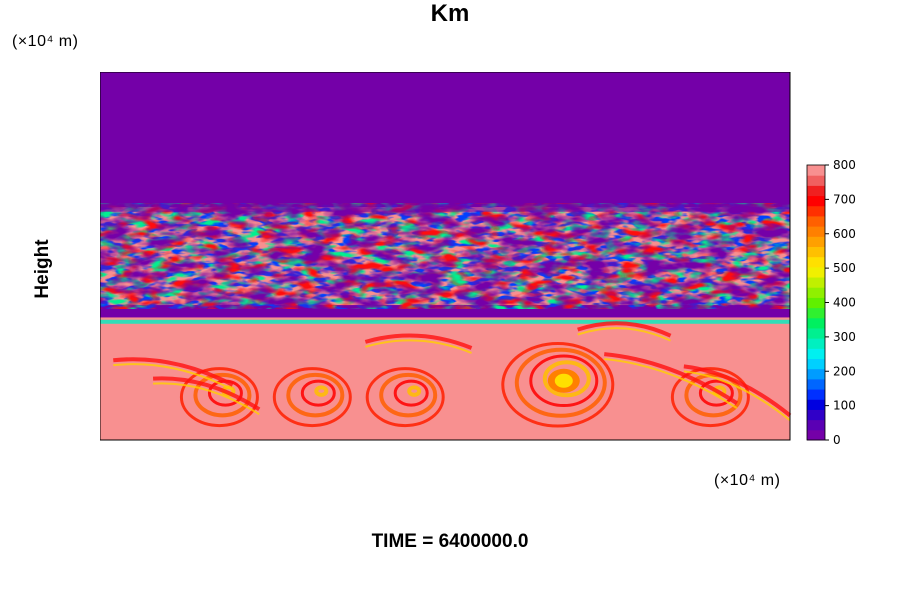 The width and height of the screenshot is (900, 600). What do you see at coordinates (450, 13) in the screenshot?
I see `chart-title: Km` at bounding box center [450, 13].